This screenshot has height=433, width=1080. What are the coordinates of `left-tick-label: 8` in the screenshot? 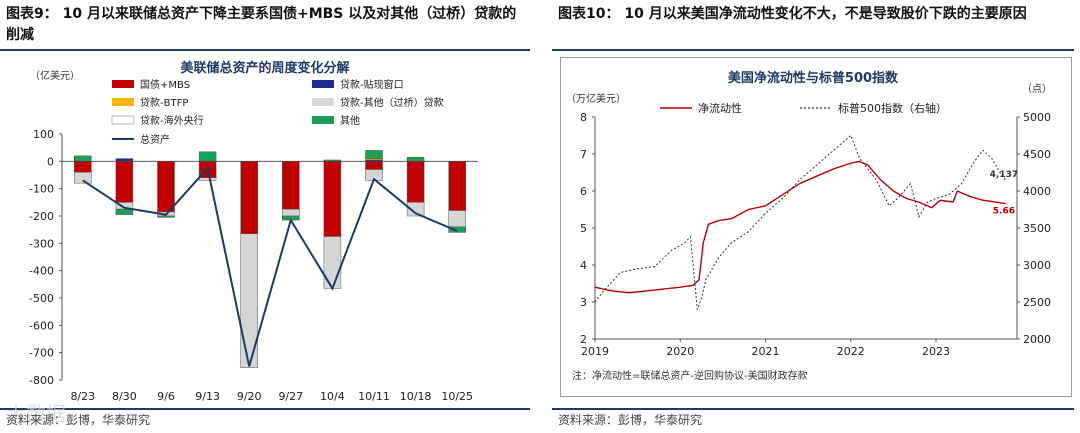 It's located at (583, 117).